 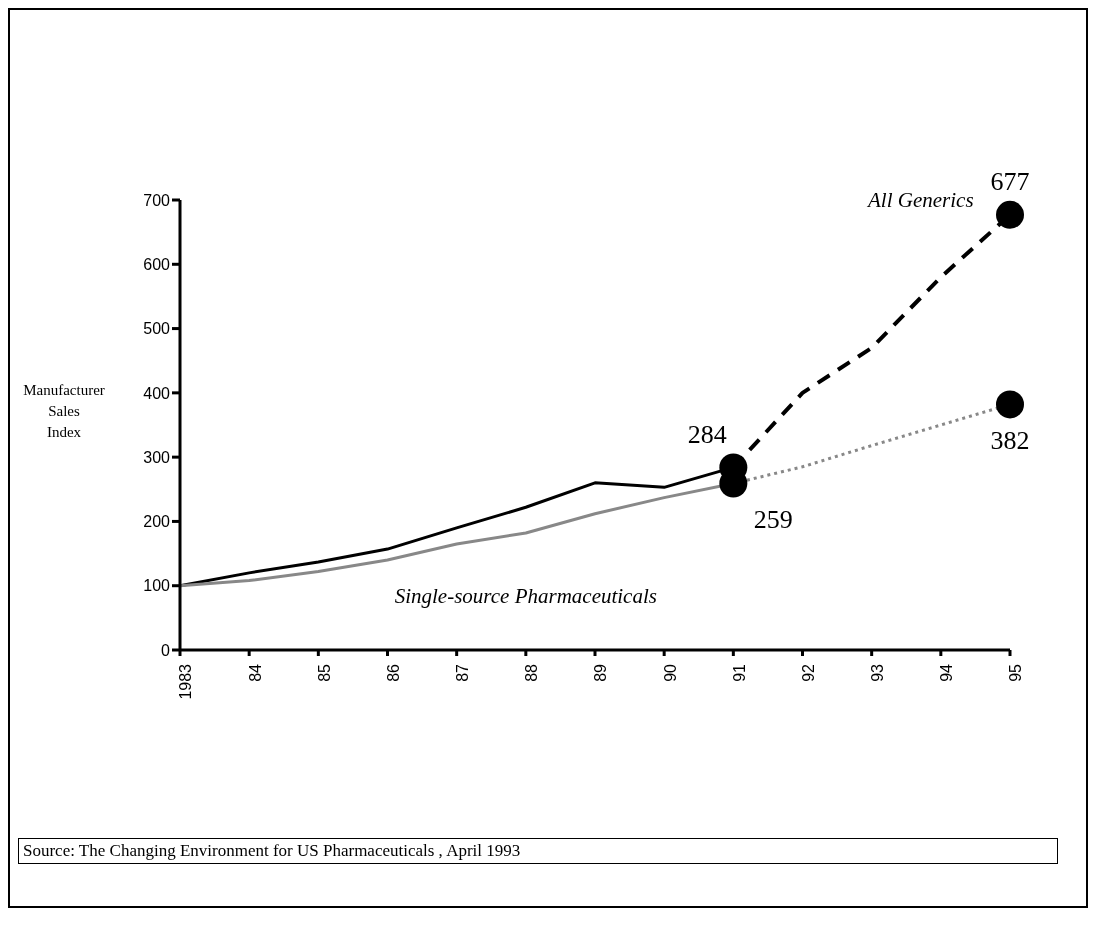 What do you see at coordinates (157, 393) in the screenshot?
I see `y-tick-label: 400` at bounding box center [157, 393].